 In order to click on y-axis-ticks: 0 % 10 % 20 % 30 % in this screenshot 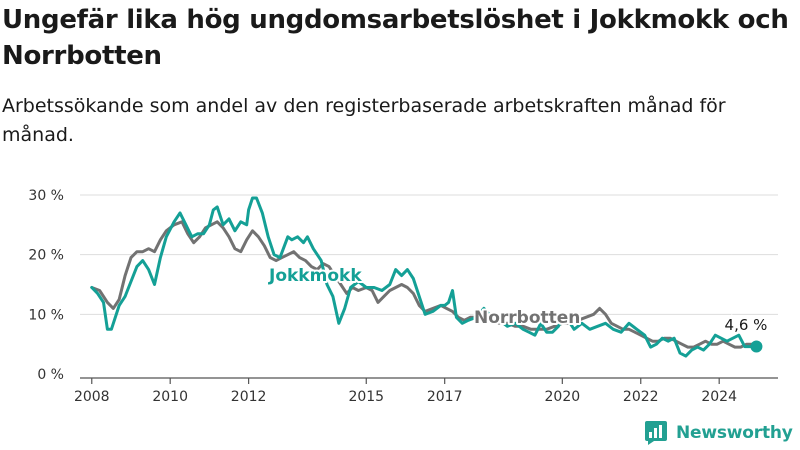, I will do `click(46, 285)`.